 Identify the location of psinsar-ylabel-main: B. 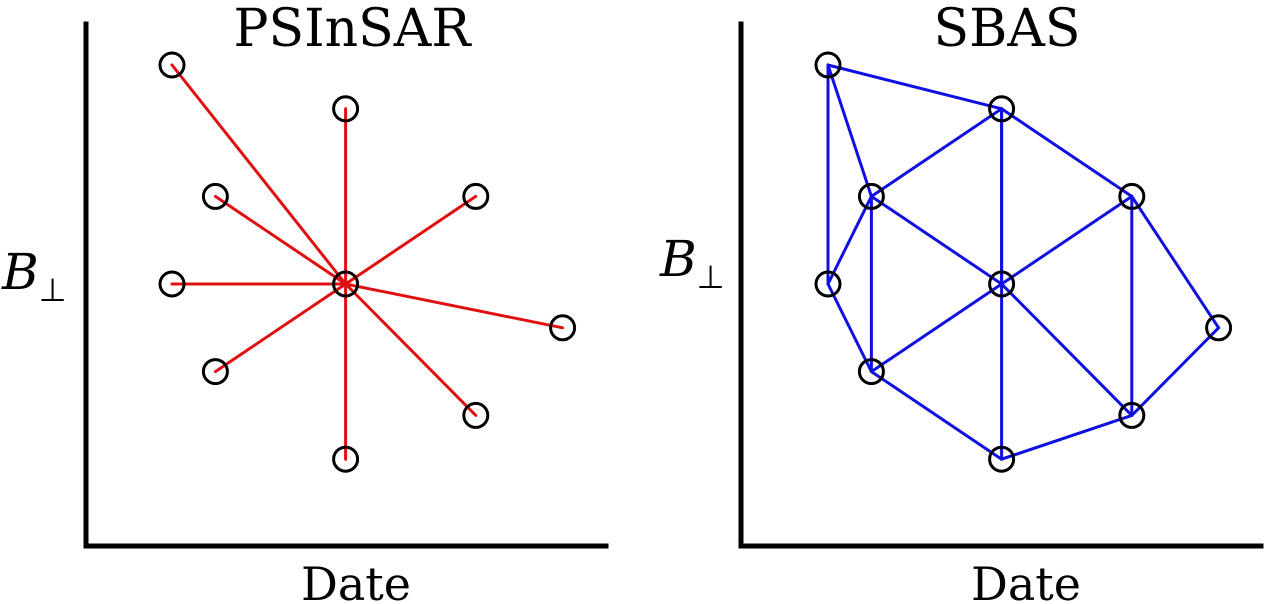
(20, 272).